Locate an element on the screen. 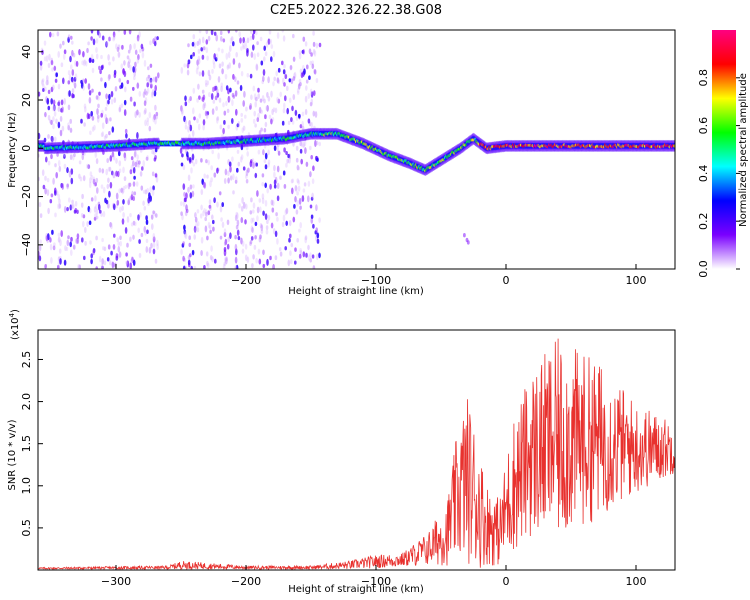 The width and height of the screenshot is (750, 600). y-tick-label: 20 is located at coordinates (26, 100).